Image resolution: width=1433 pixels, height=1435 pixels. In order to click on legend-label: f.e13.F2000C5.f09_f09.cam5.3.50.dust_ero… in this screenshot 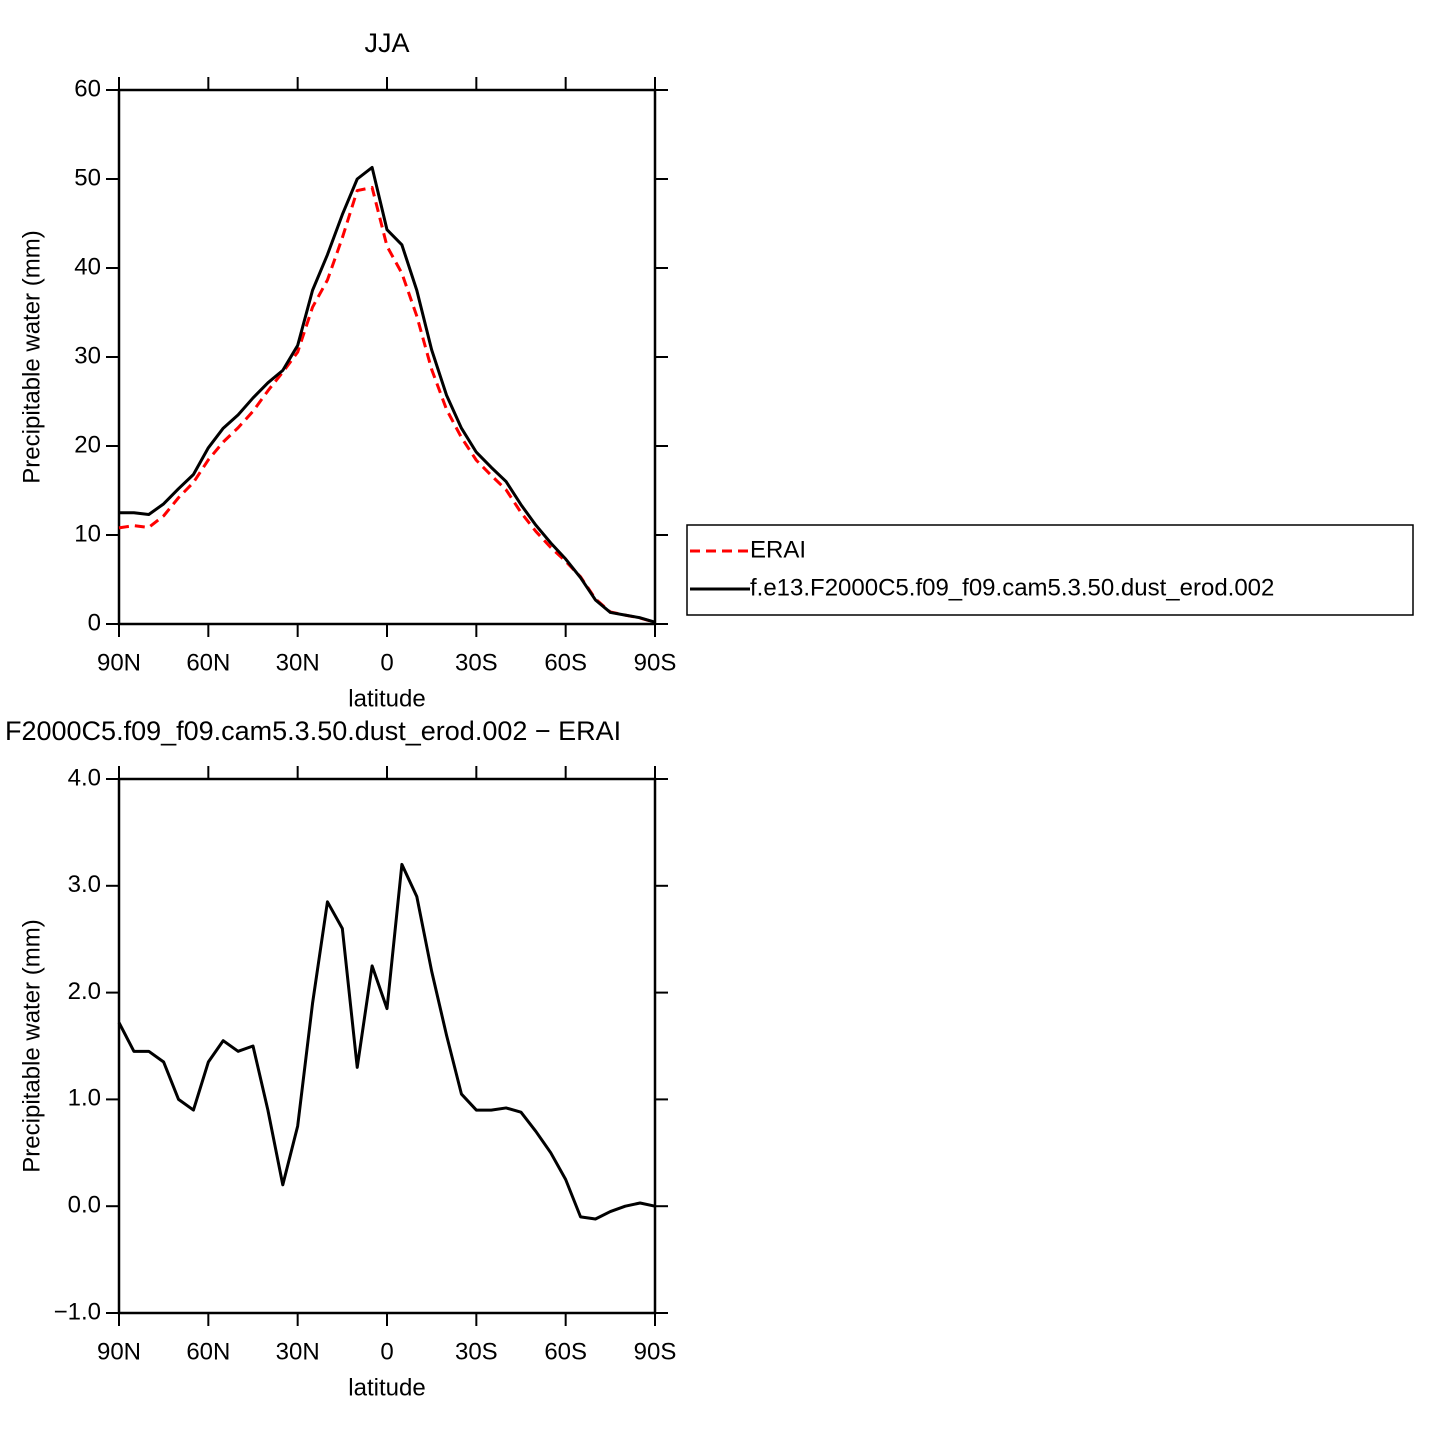, I will do `click(1012, 587)`.